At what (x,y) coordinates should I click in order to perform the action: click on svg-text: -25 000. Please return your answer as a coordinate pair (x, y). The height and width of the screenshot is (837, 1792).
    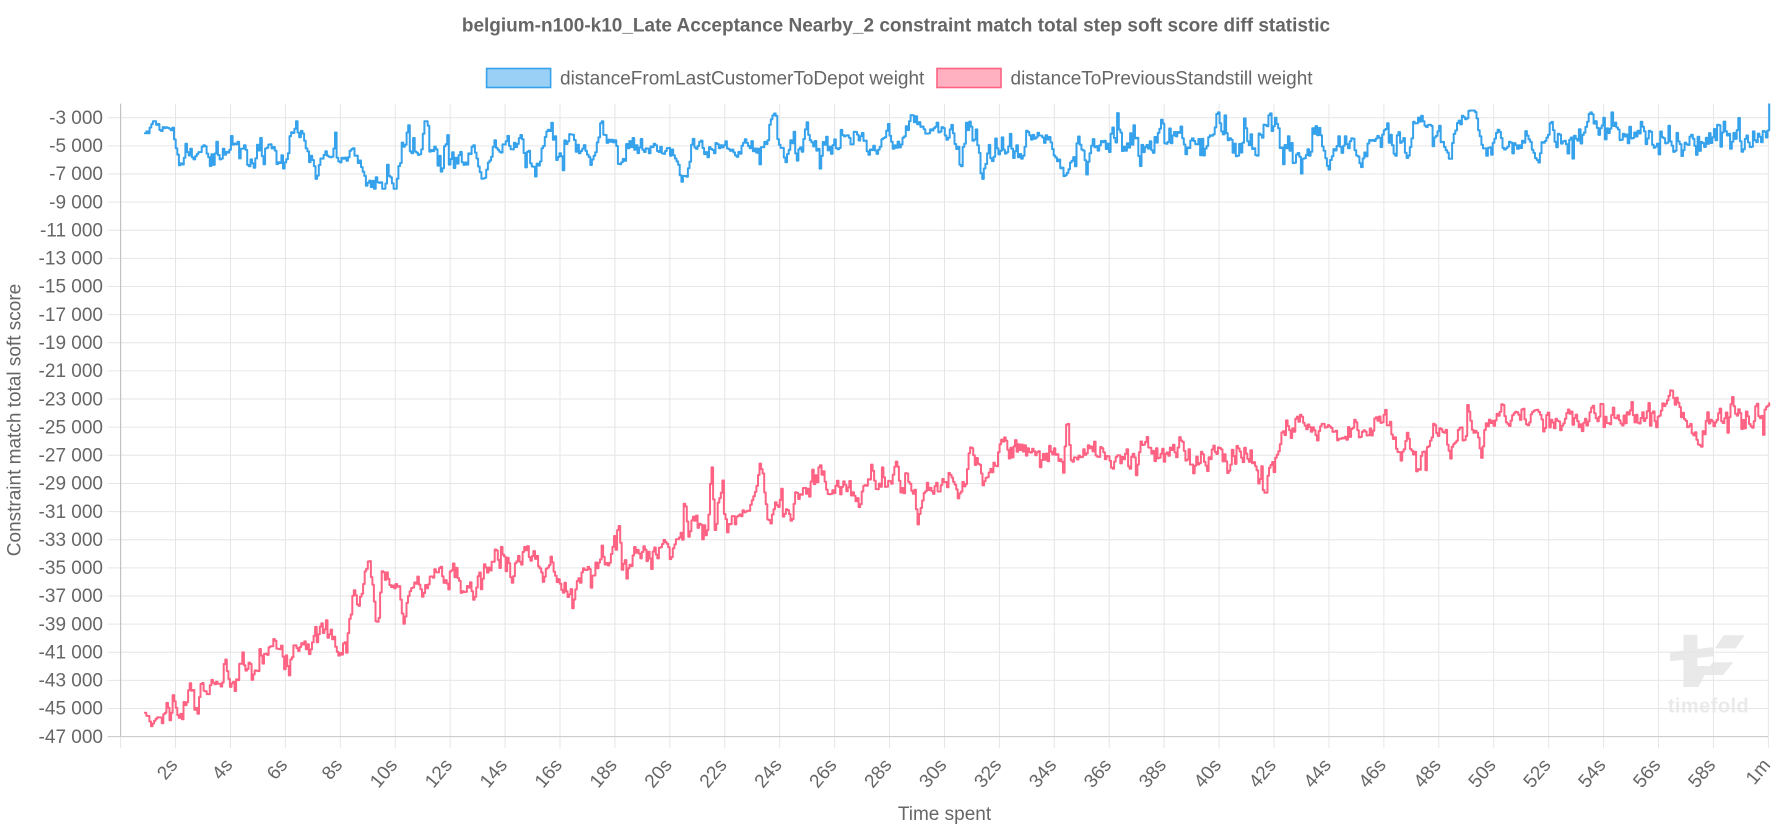
    Looking at the image, I should click on (71, 427).